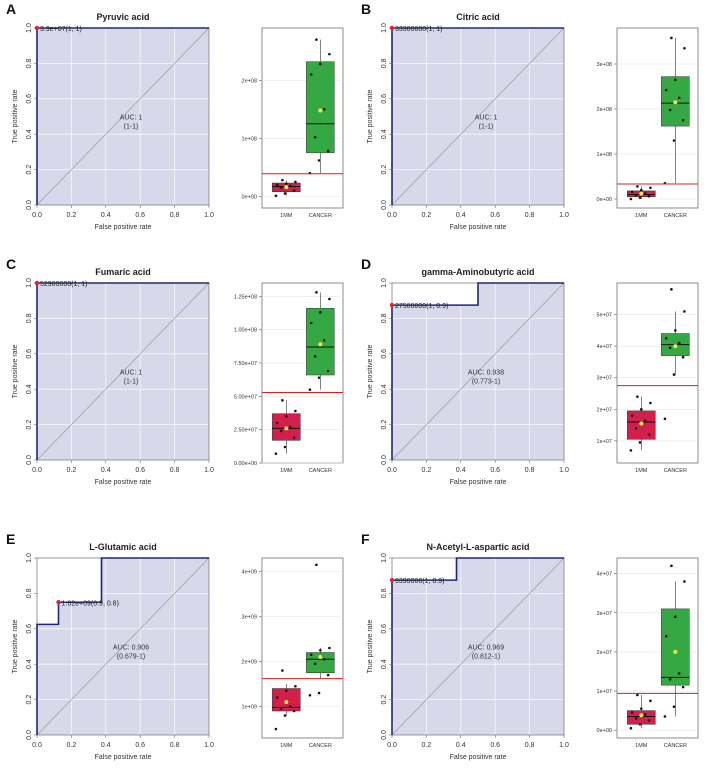  I want to click on panel-label: C, so click(11, 264).